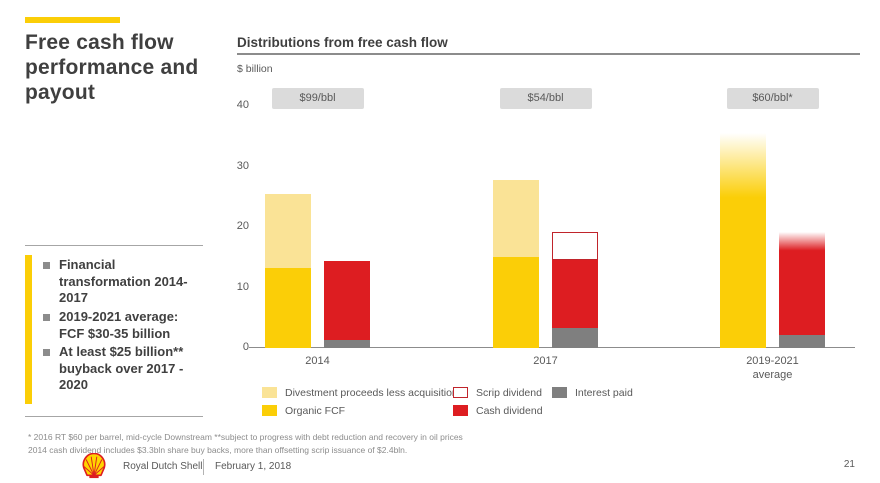 Image resolution: width=880 pixels, height=483 pixels. What do you see at coordinates (114, 416) in the screenshot?
I see `bullet-divider-bottom` at bounding box center [114, 416].